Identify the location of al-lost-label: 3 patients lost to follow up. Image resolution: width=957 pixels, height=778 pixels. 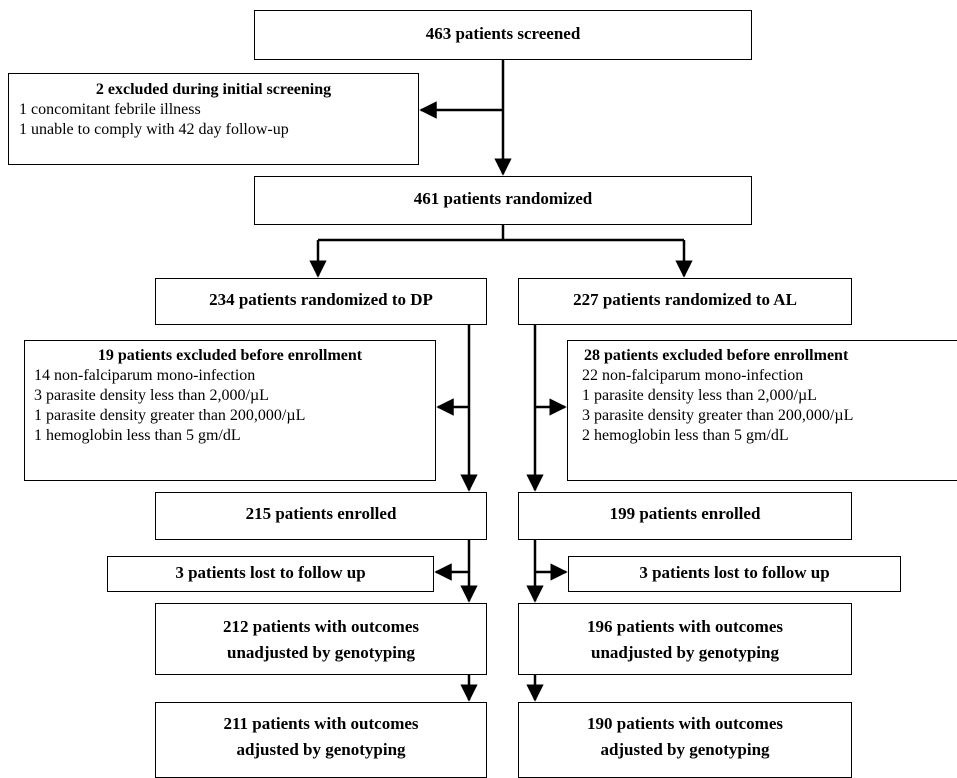
(734, 572).